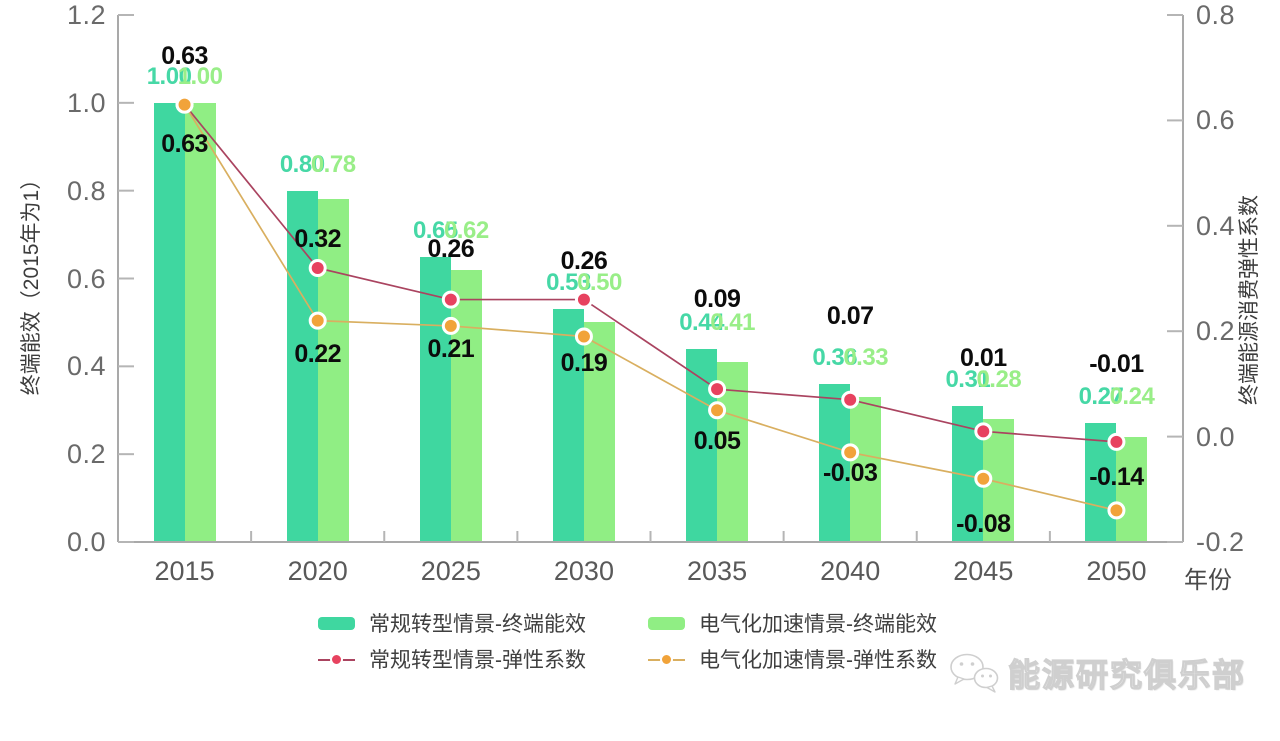  Describe the element at coordinates (983, 523) in the screenshot. I see `line-value-label: -0.08` at that location.